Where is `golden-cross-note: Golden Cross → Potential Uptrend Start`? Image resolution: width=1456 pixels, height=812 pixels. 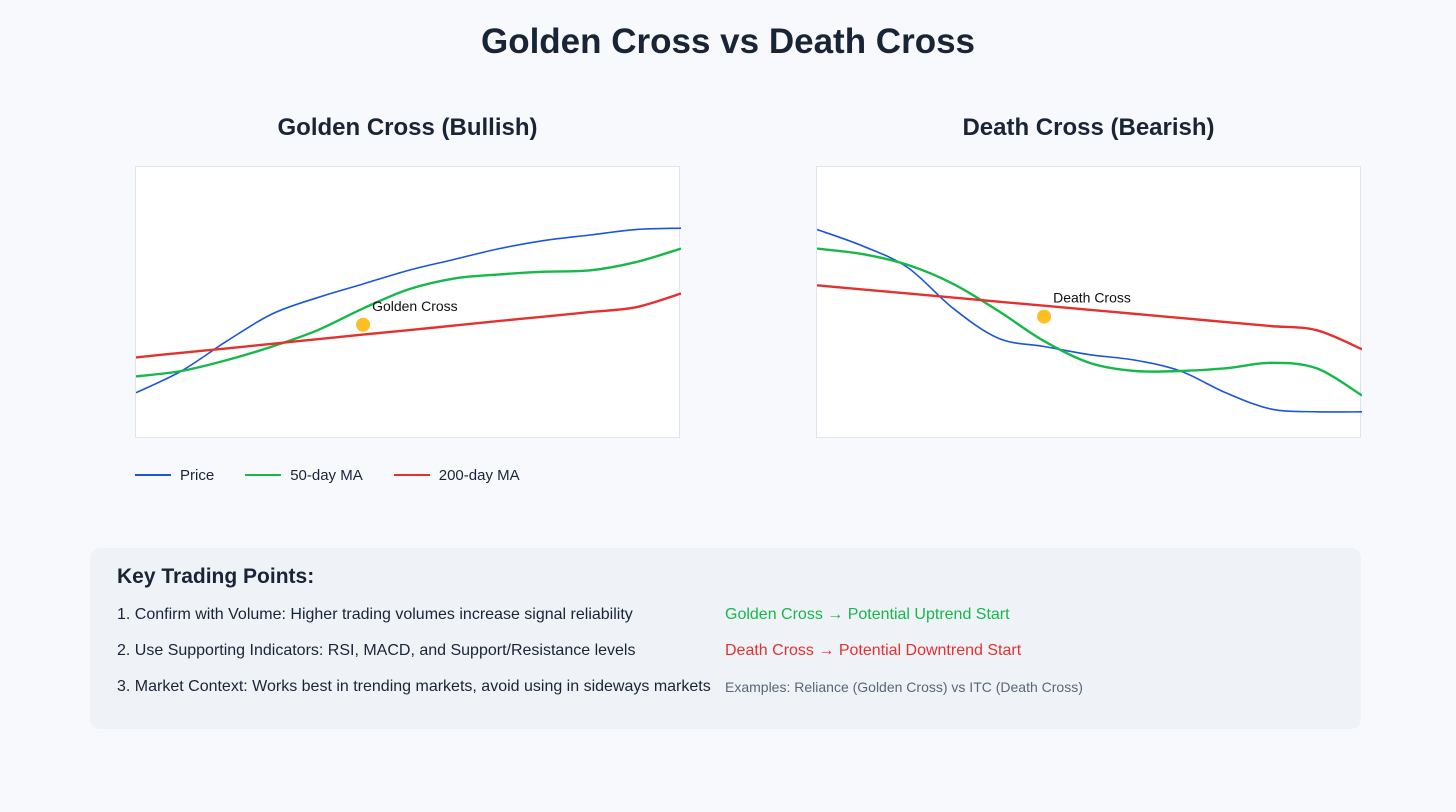
golden-cross-note: Golden Cross → Potential Uptrend Start is located at coordinates (867, 614).